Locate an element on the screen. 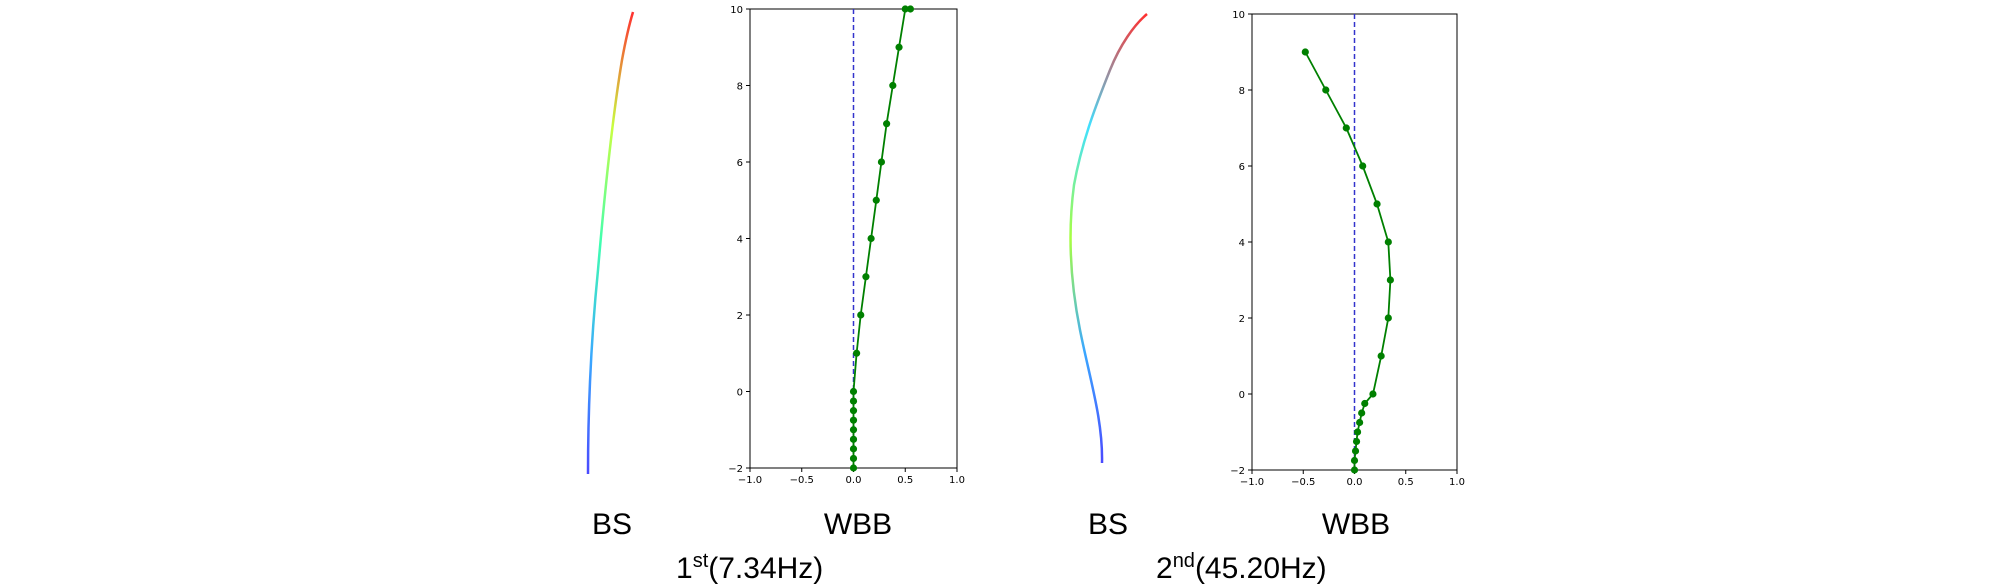 Image resolution: width=2008 pixels, height=588 pixels. mode2-ordinal: nd is located at coordinates (1183, 561).